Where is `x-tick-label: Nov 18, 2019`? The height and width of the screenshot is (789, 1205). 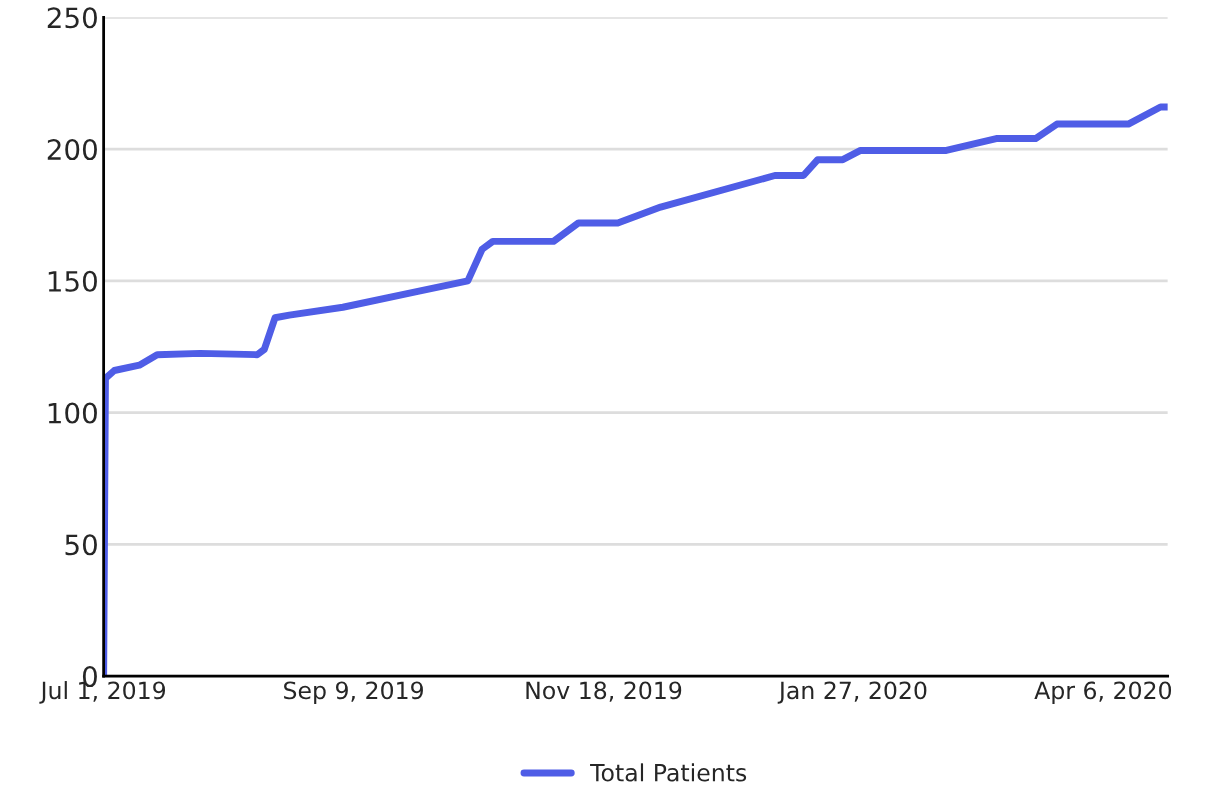 x-tick-label: Nov 18, 2019 is located at coordinates (604, 691).